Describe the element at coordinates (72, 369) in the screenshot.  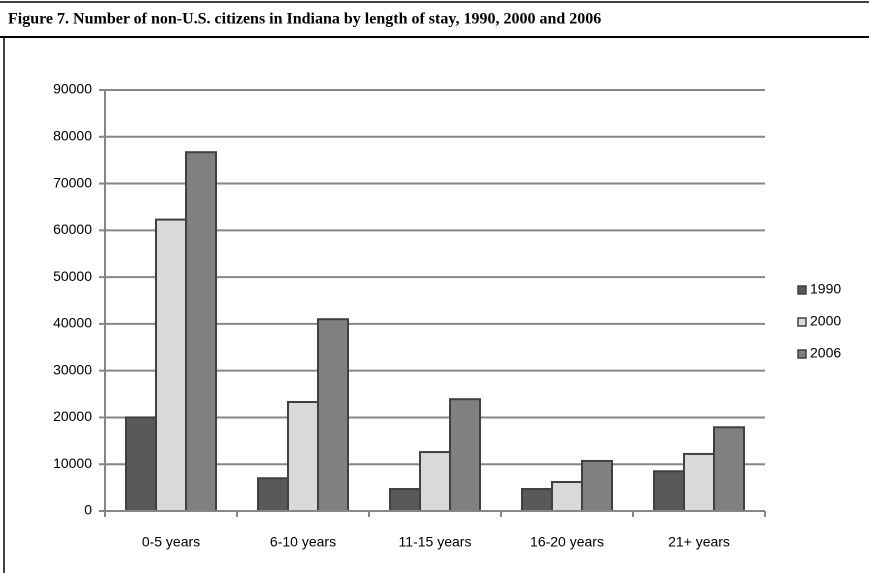
I see `y-tick-label: 30000` at that location.